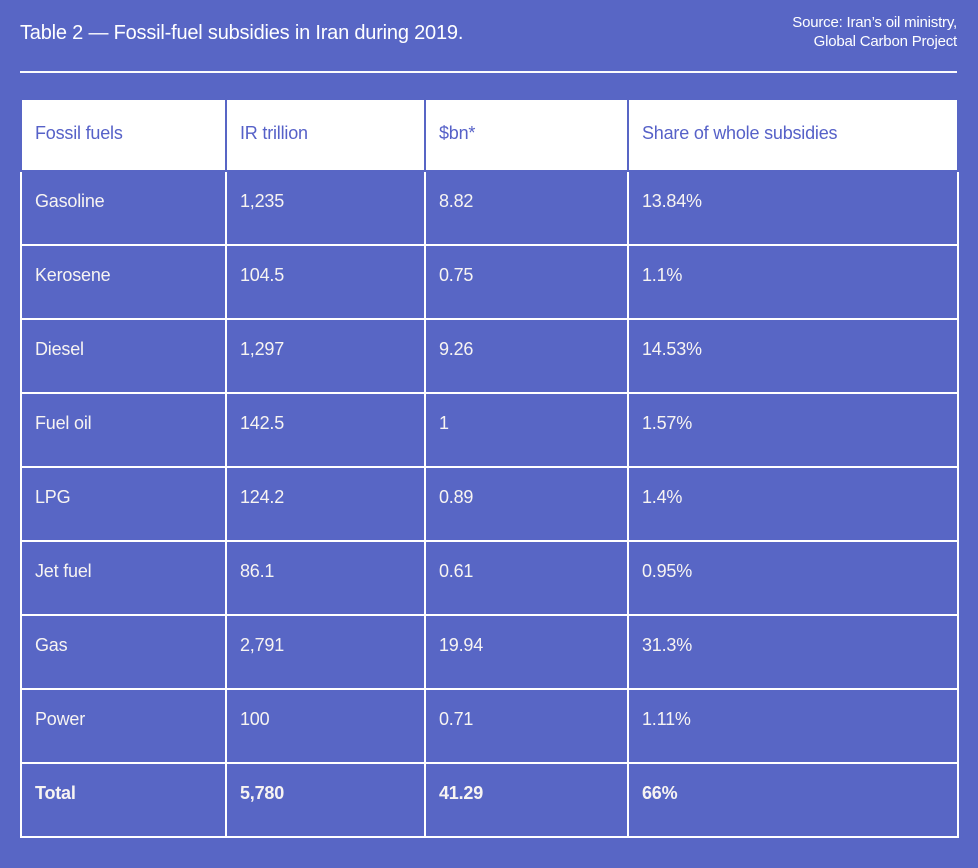  I want to click on divider-line, so click(488, 72).